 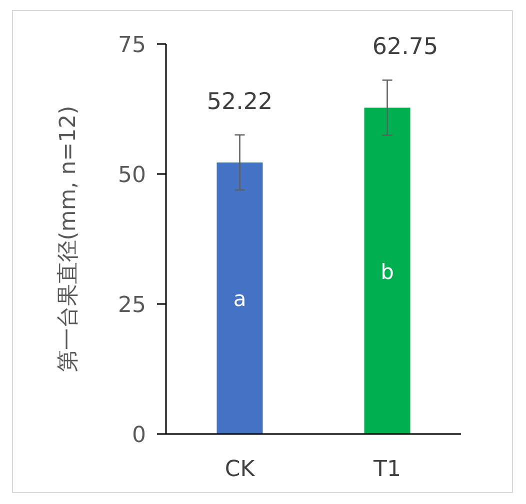 I want to click on data-label: 62.75, so click(x=405, y=47).